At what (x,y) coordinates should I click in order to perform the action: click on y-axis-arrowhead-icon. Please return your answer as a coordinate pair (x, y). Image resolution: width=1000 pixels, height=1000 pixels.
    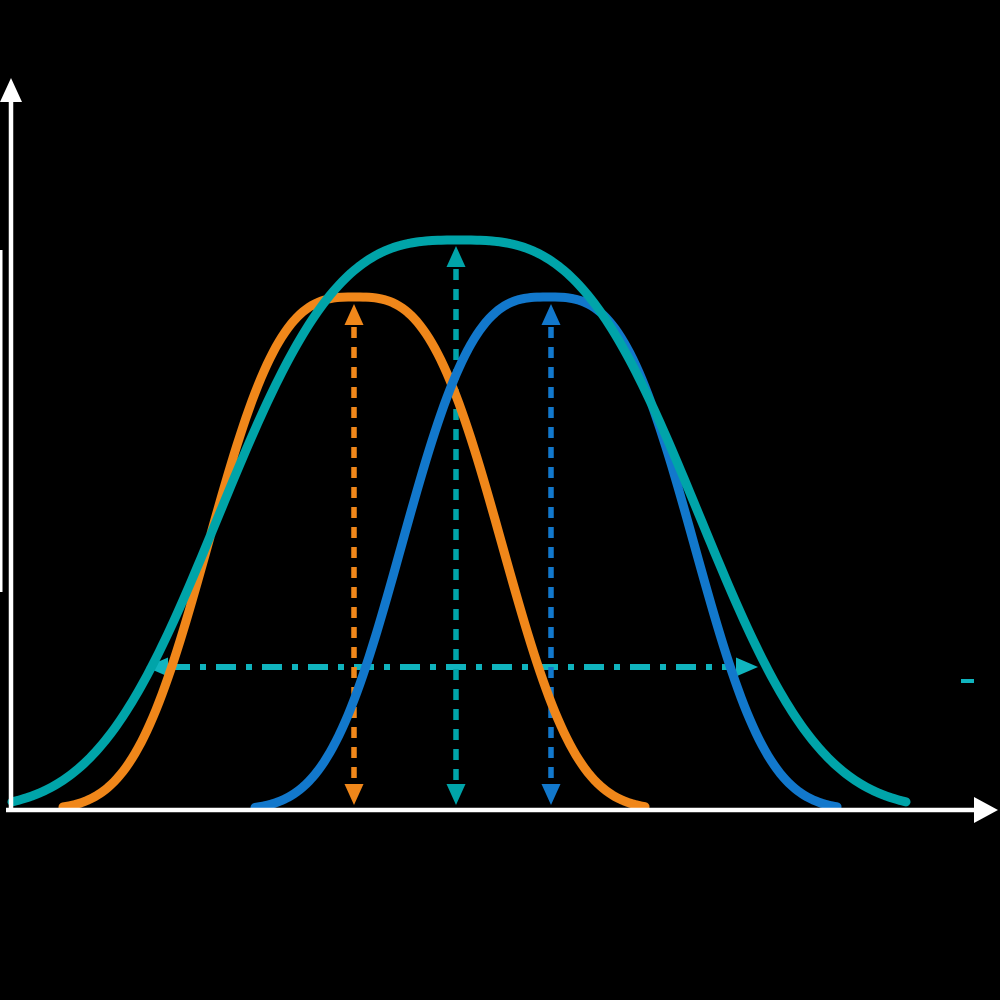
    Looking at the image, I should click on (11, 90).